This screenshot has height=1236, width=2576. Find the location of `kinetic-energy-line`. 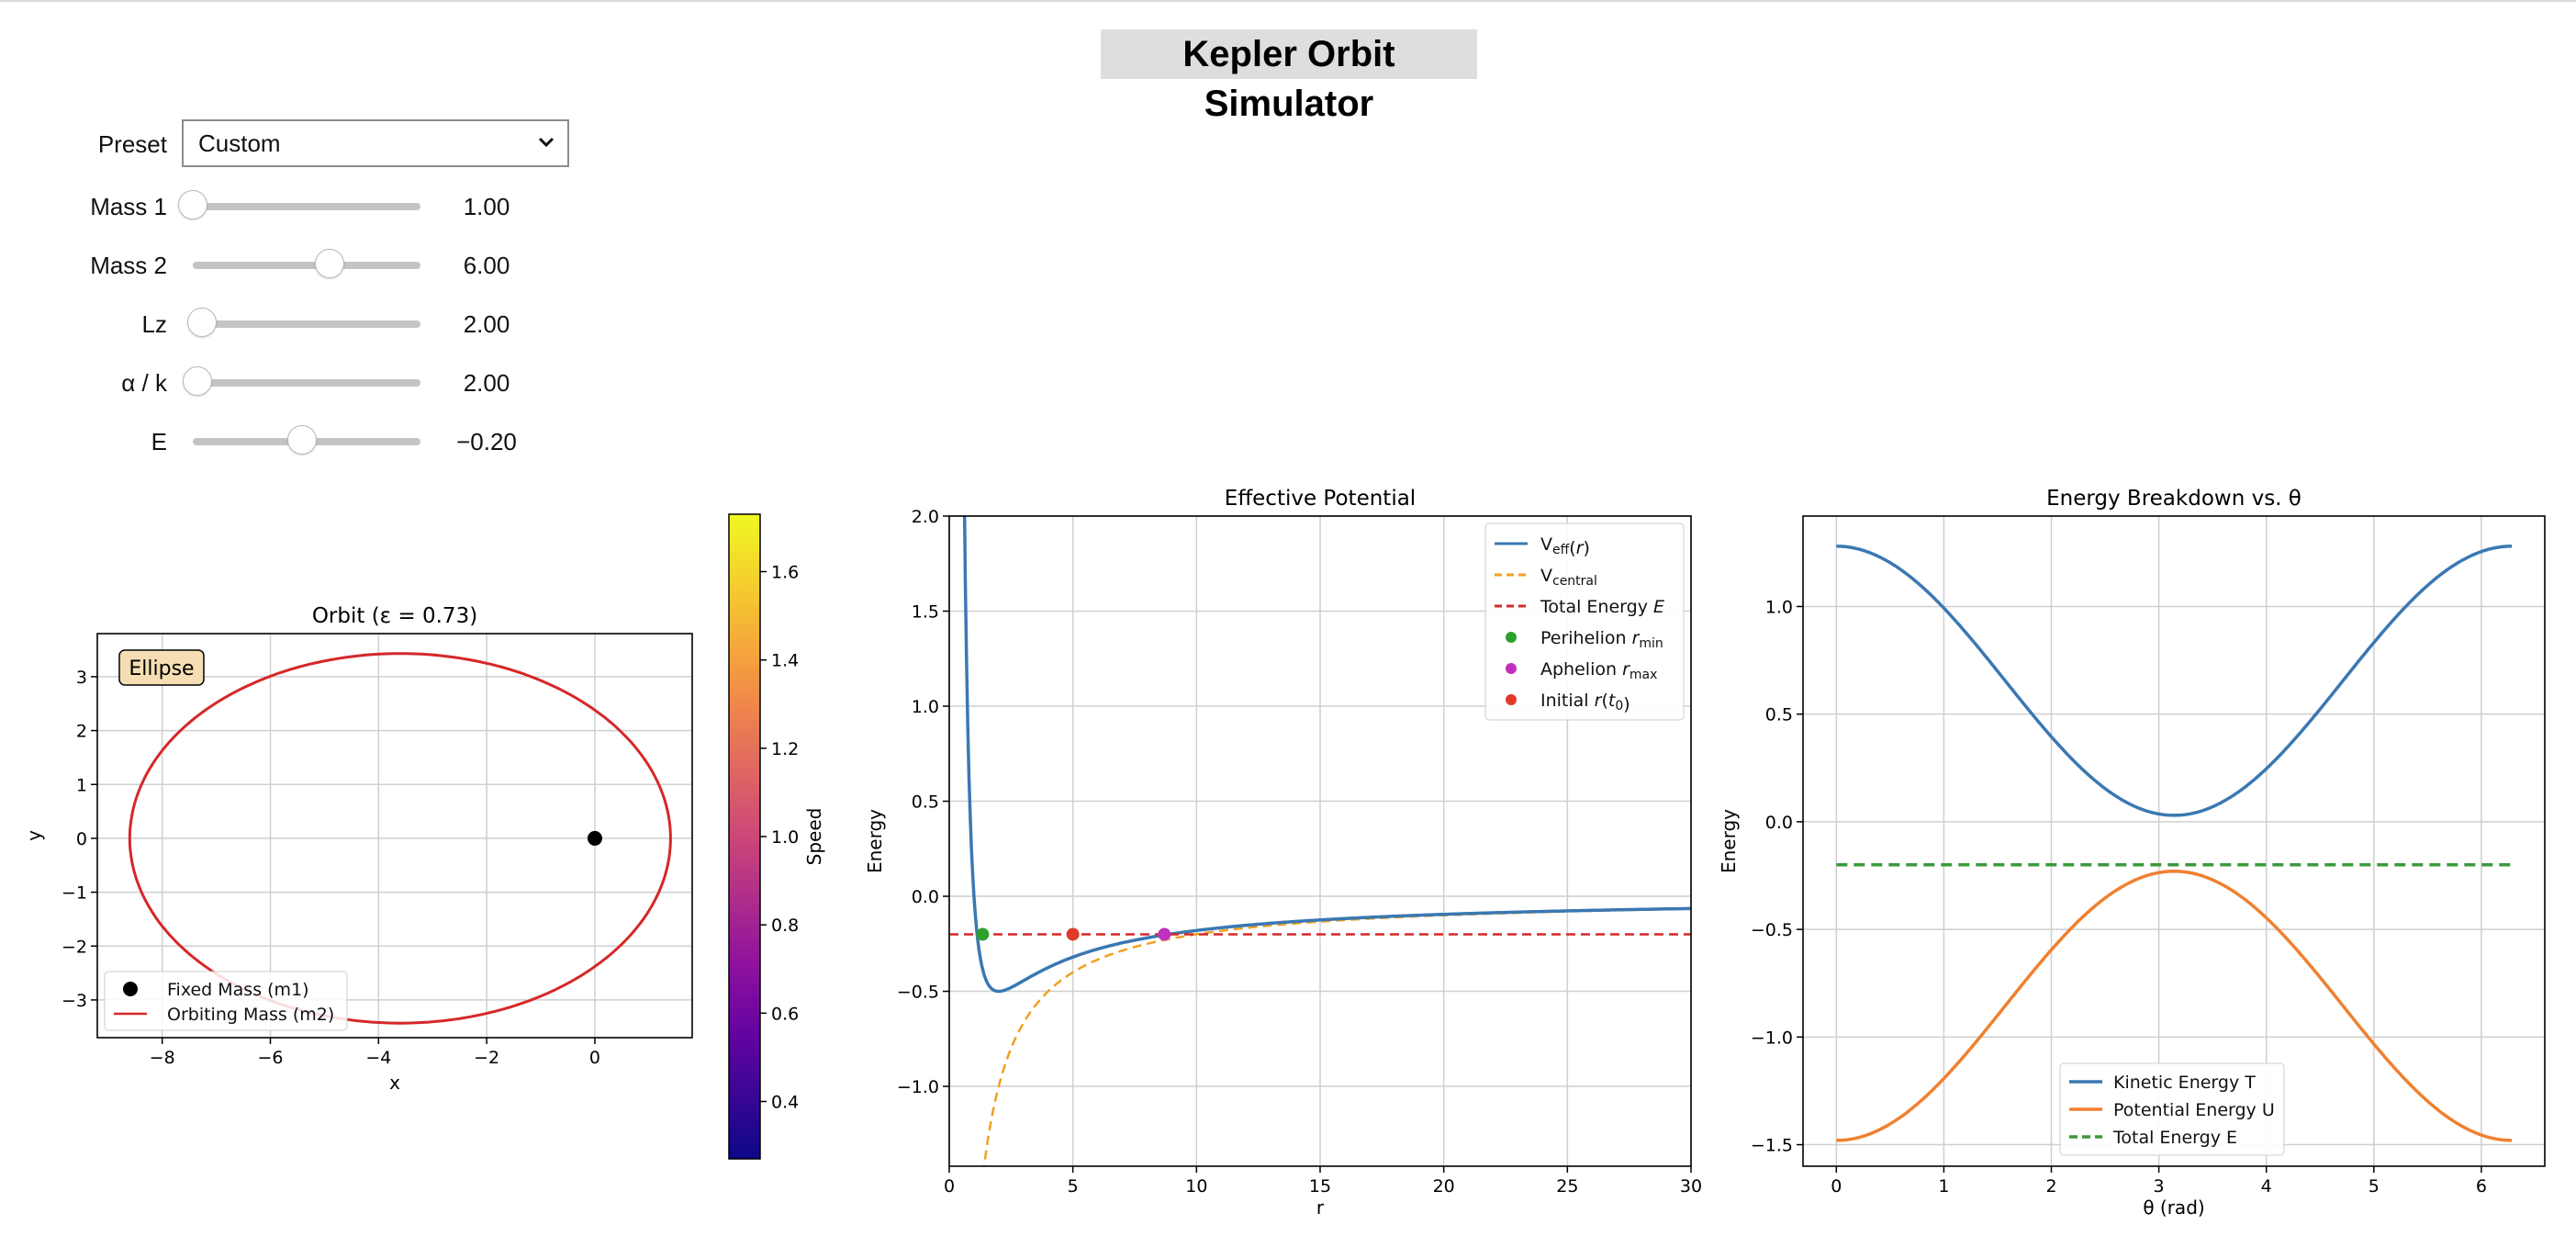

kinetic-energy-line is located at coordinates (2174, 681).